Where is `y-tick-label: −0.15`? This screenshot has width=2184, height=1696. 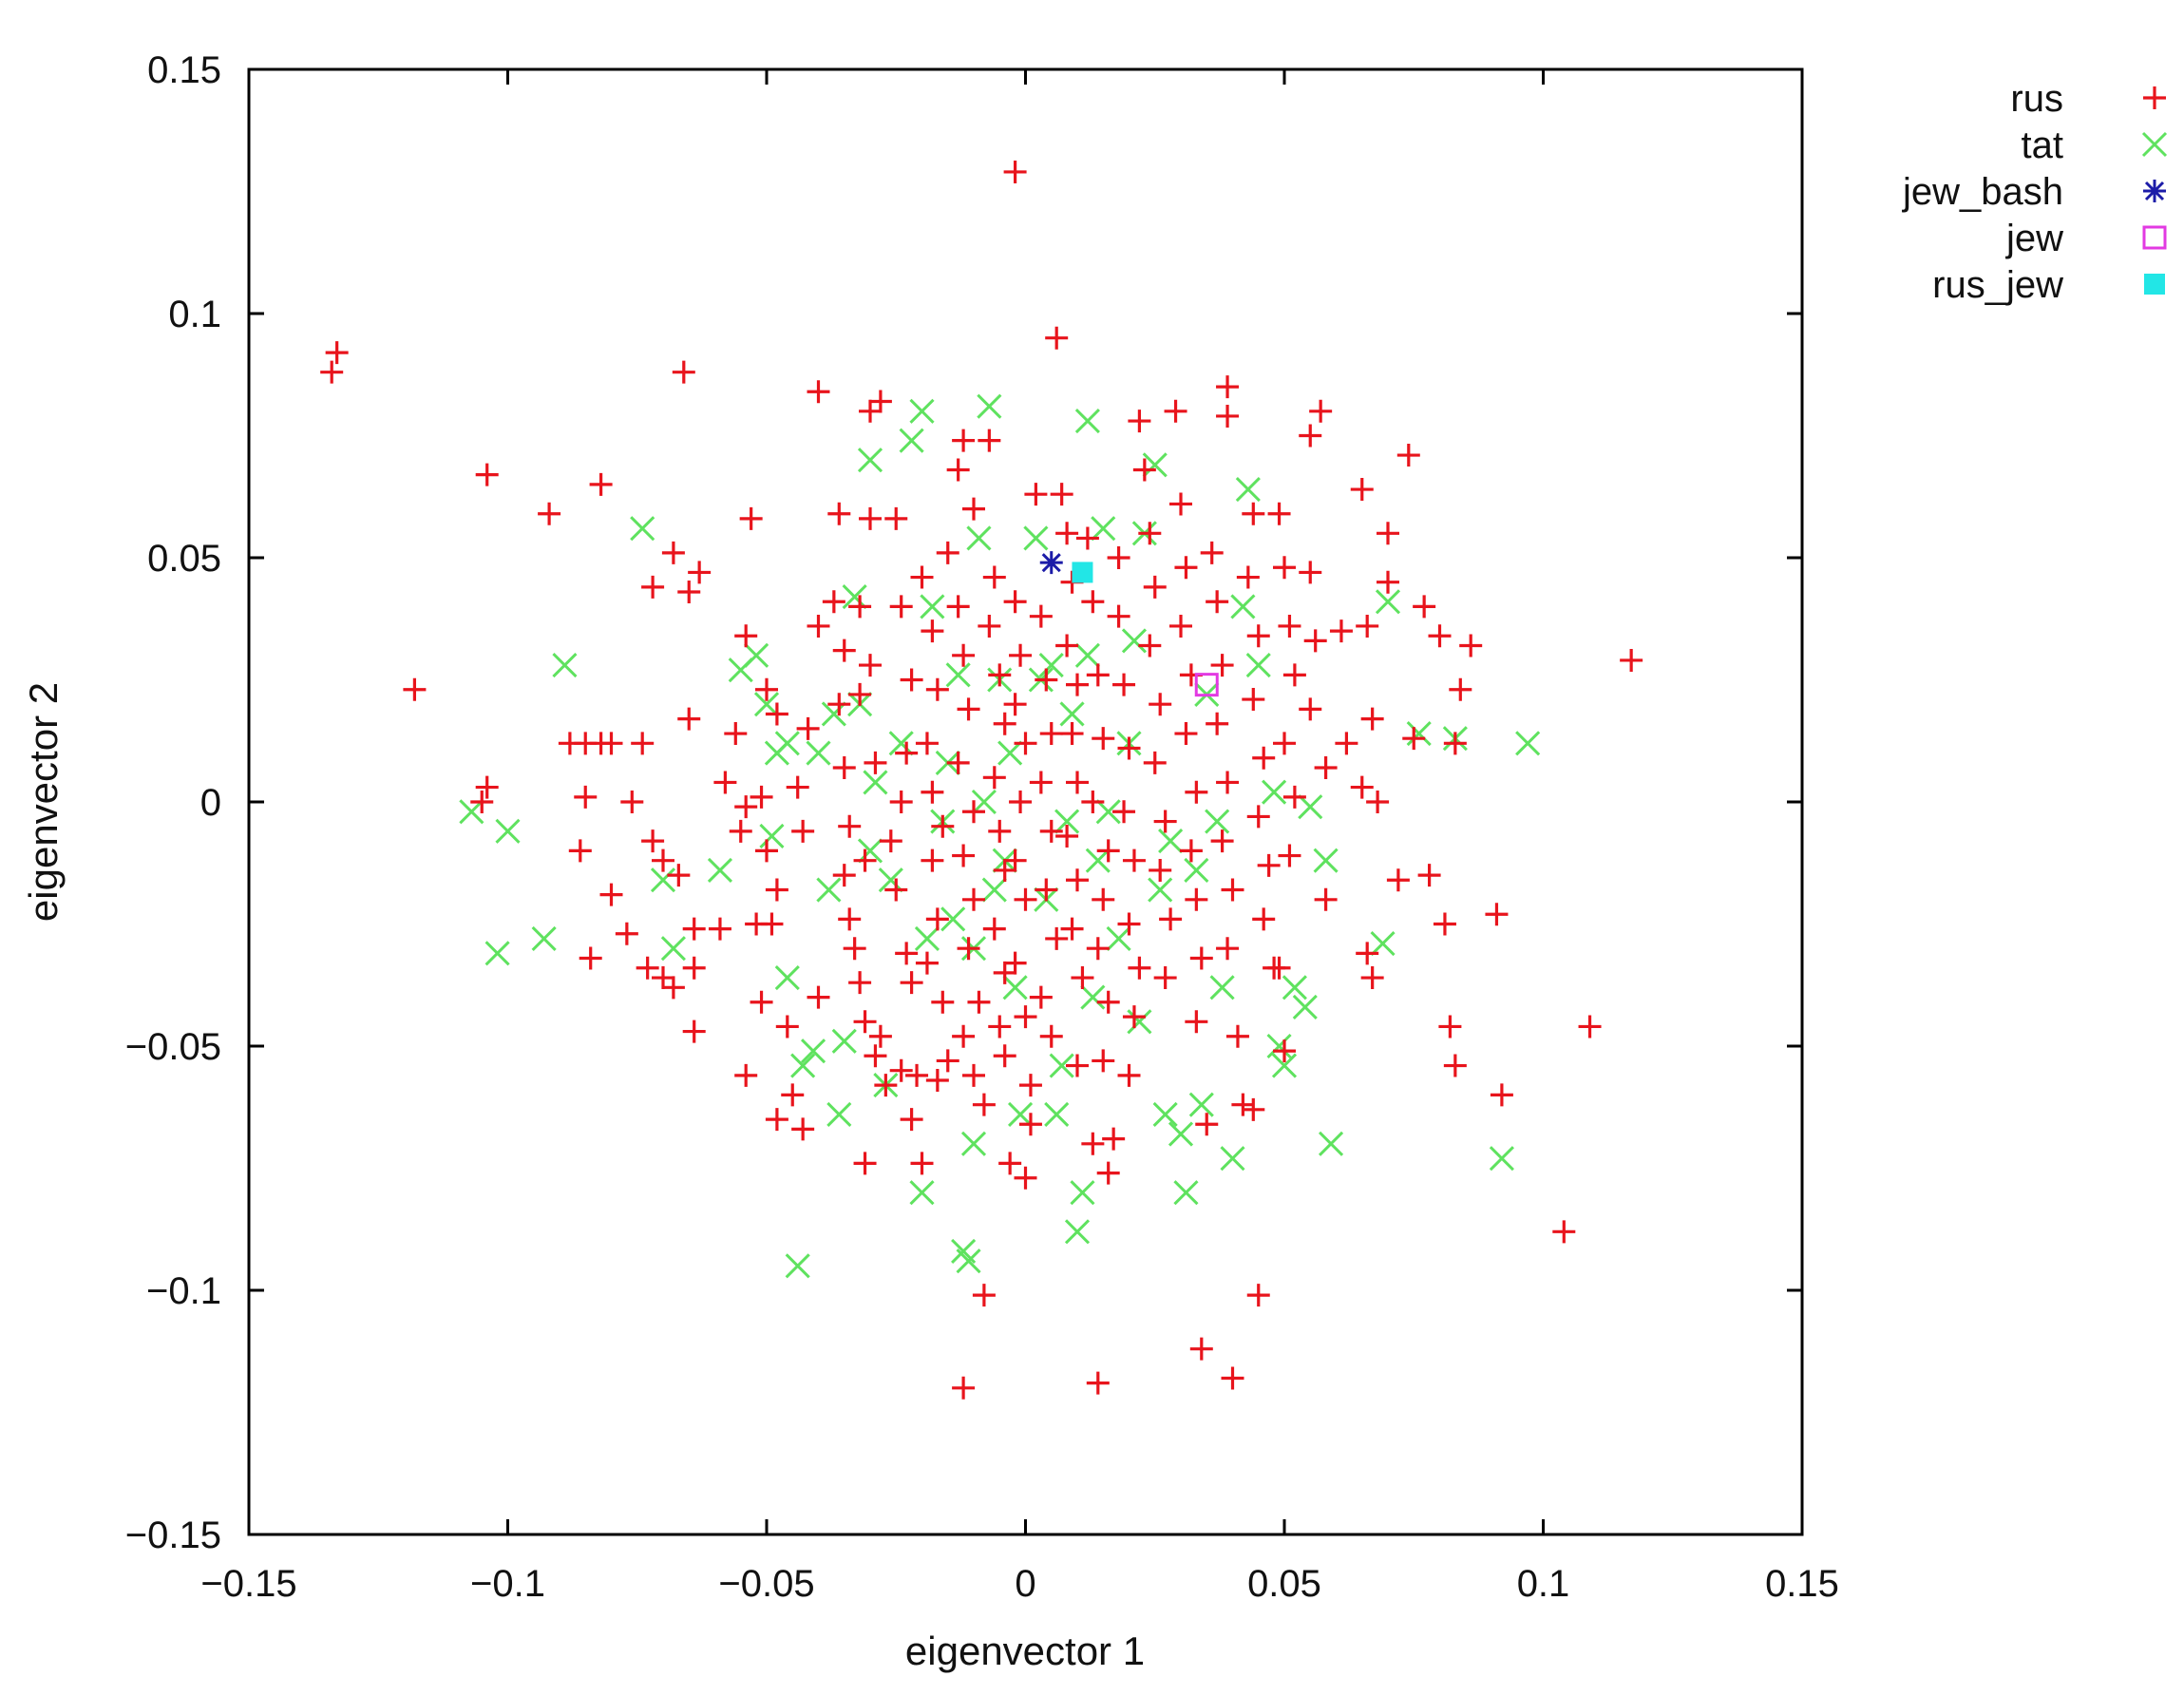 y-tick-label: −0.15 is located at coordinates (173, 1535).